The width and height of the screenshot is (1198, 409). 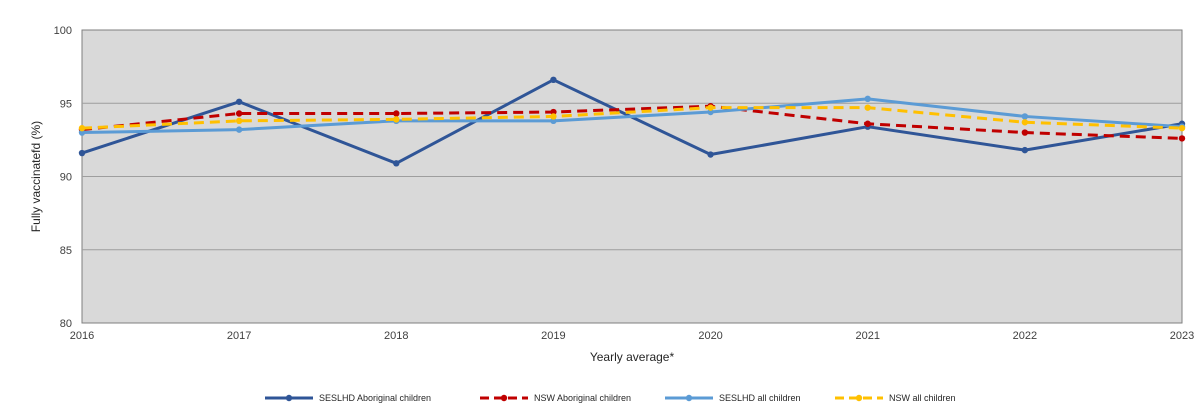 I want to click on y-tick-labels: 80 85 90 95 100, so click(x=63, y=177).